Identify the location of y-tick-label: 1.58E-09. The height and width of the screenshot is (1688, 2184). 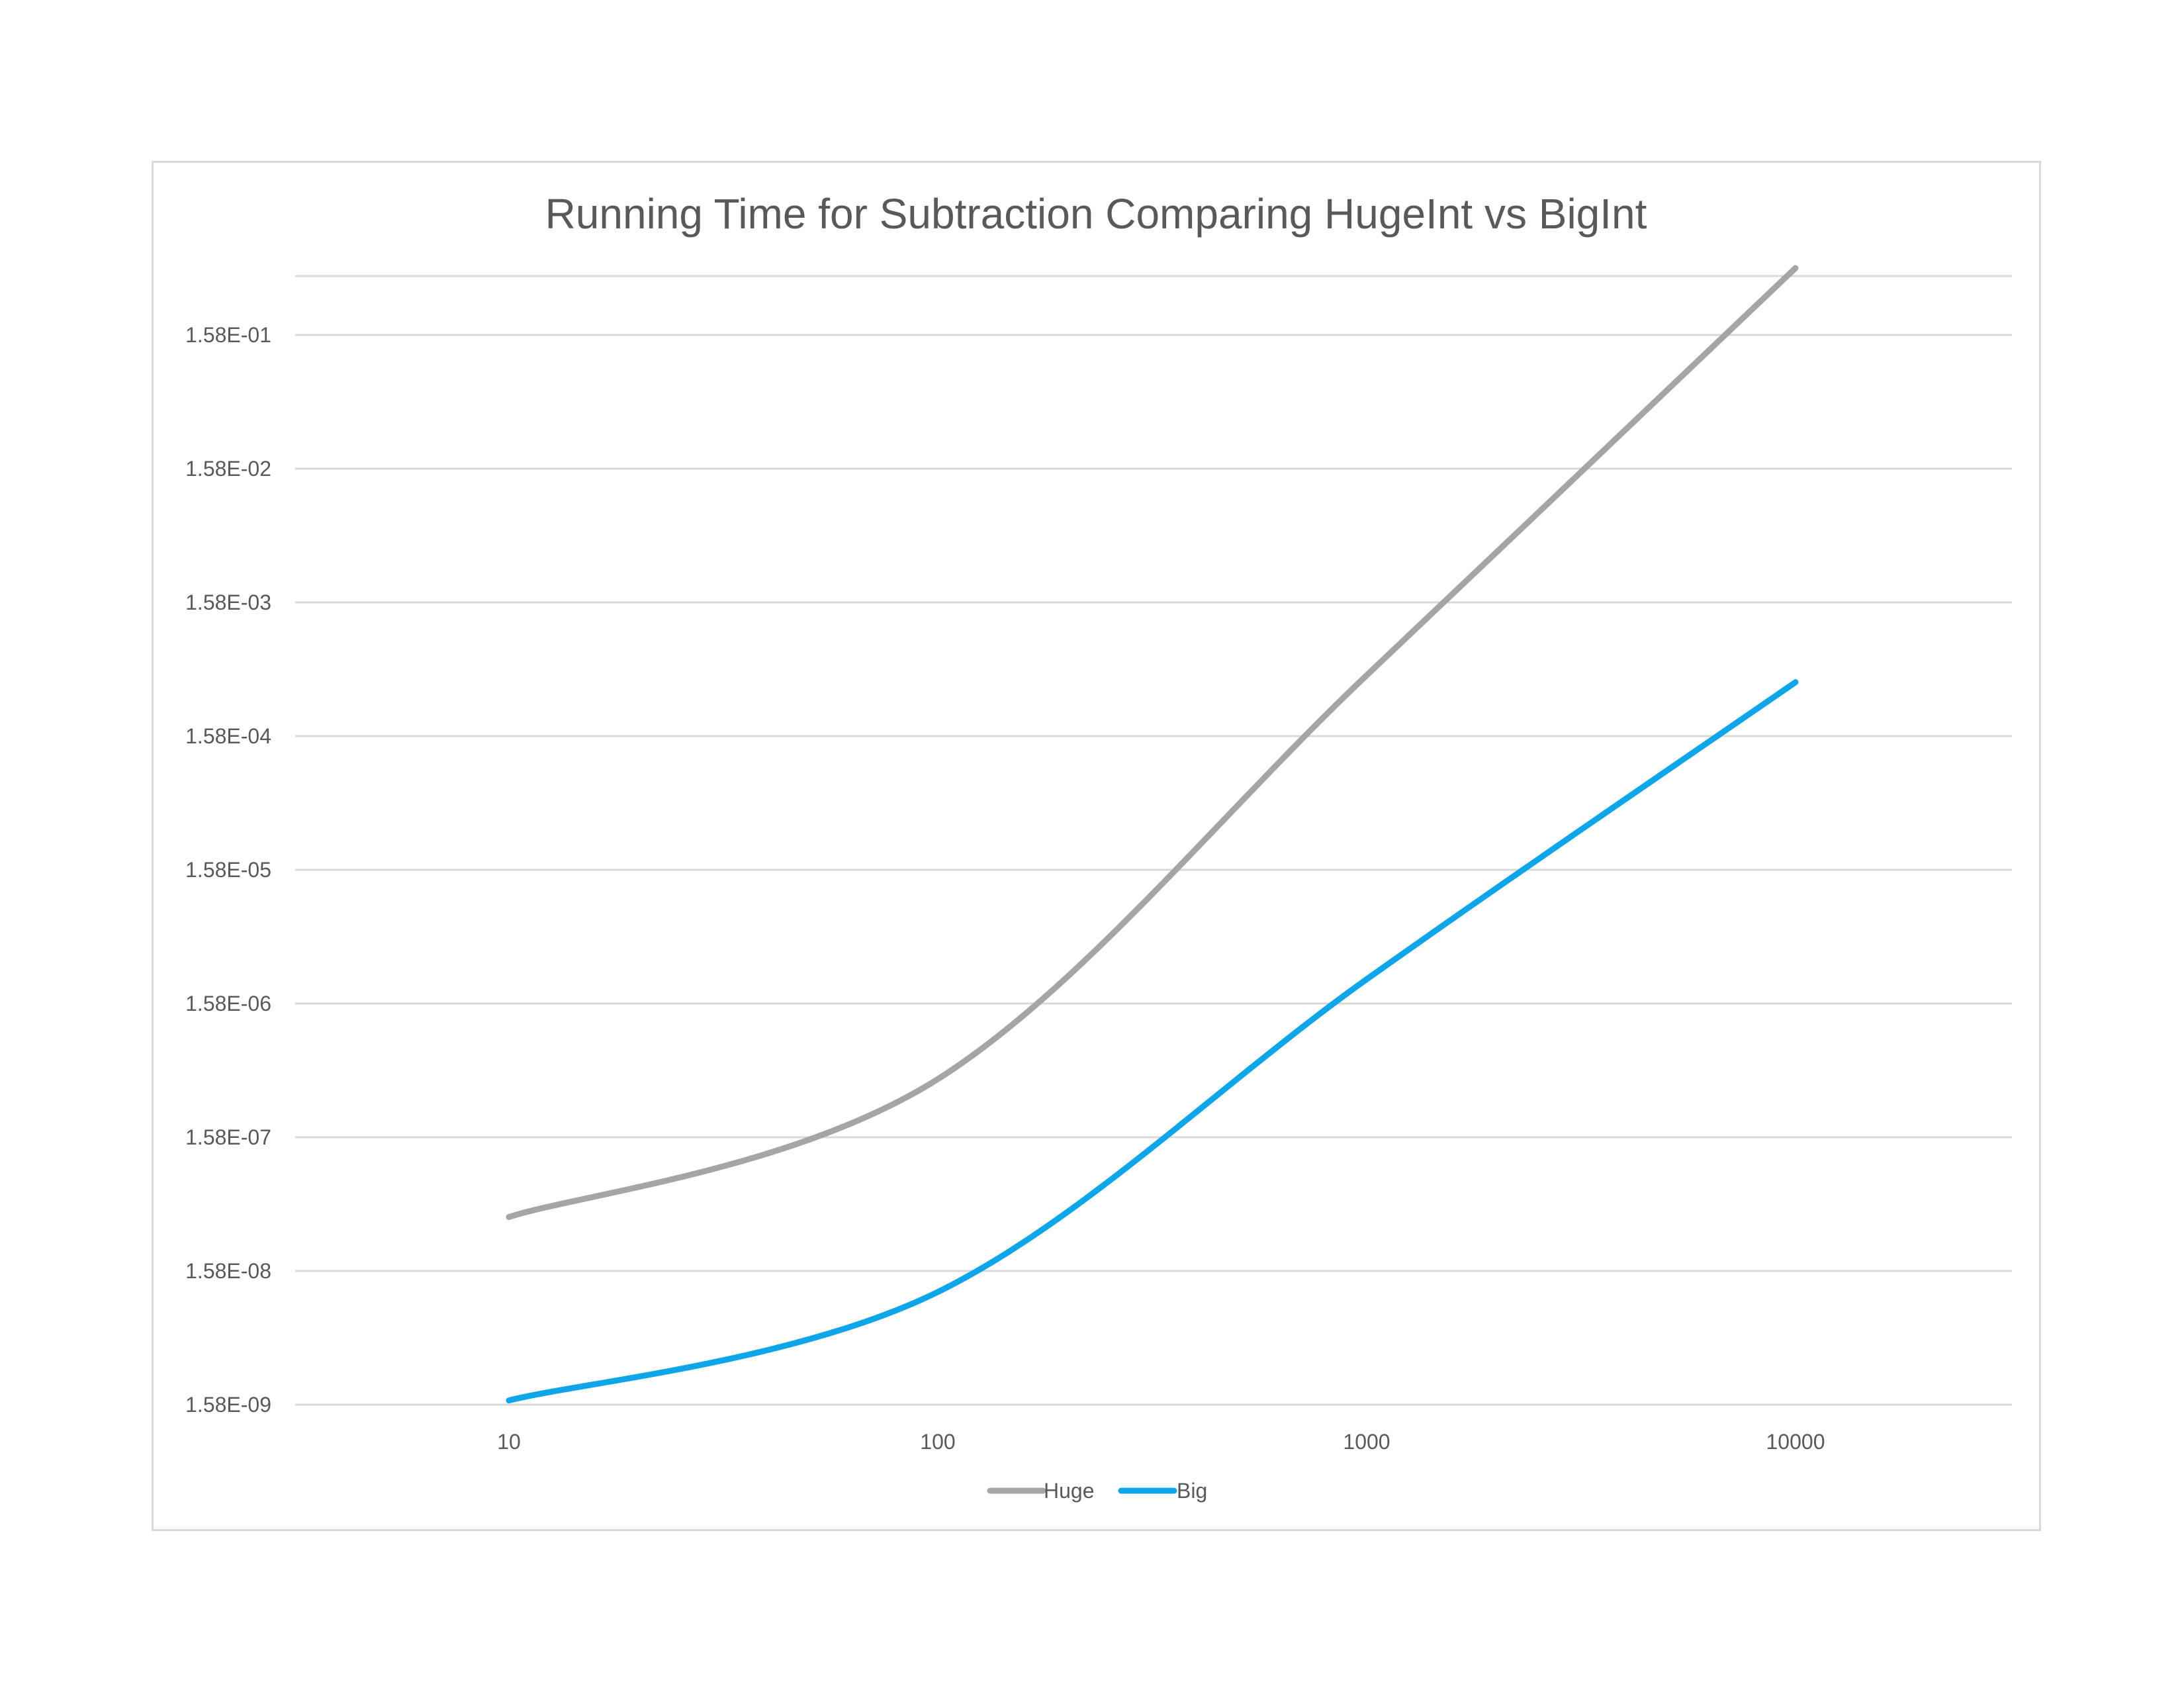
(228, 1405).